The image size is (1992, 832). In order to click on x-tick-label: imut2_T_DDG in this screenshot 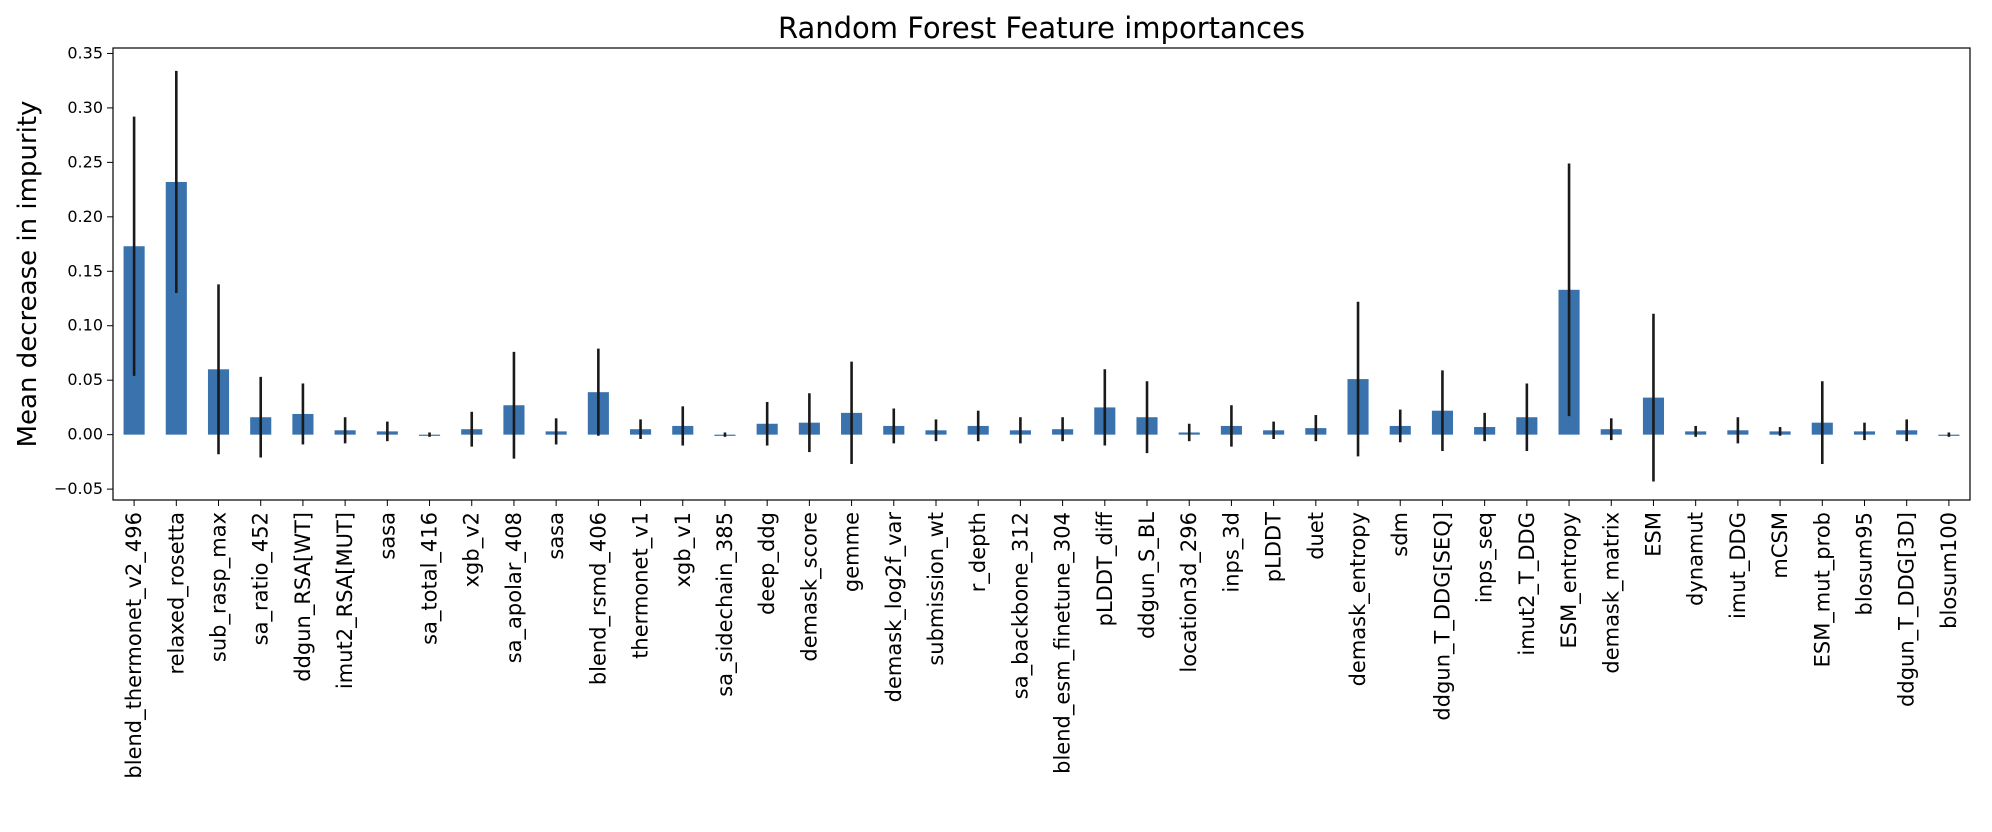, I will do `click(1527, 584)`.